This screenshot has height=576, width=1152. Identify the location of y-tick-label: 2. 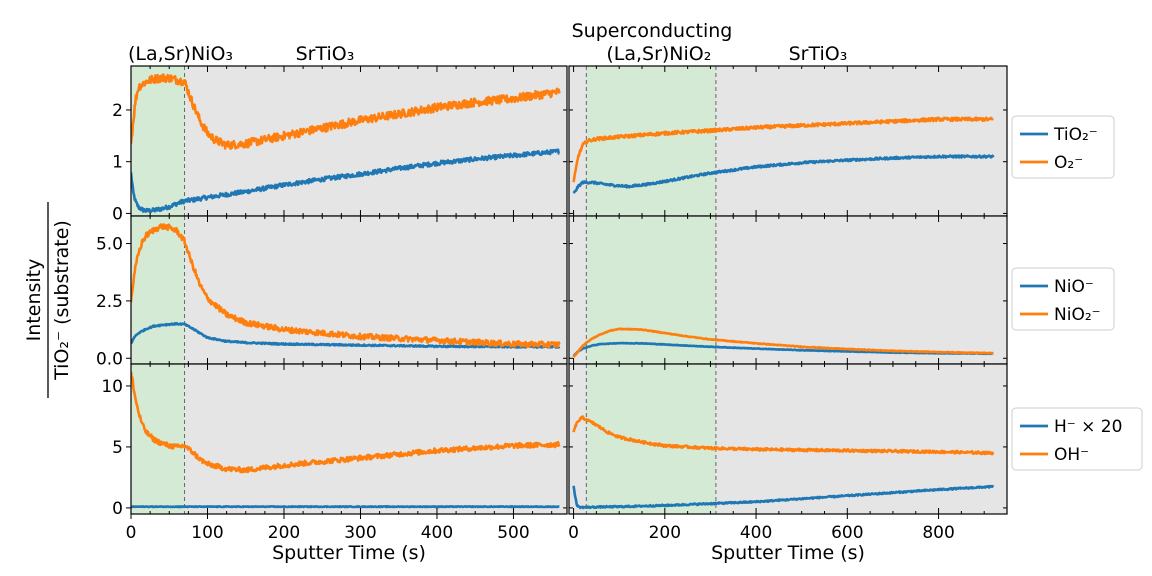
(117, 111).